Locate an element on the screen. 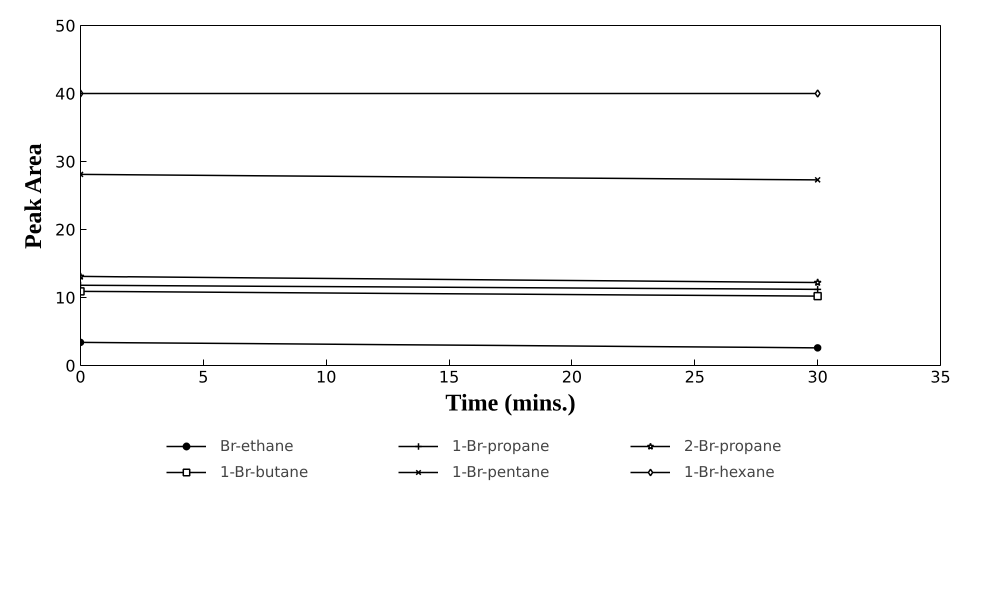 This screenshot has width=996, height=595. y-tick-label: 20 is located at coordinates (65, 230).